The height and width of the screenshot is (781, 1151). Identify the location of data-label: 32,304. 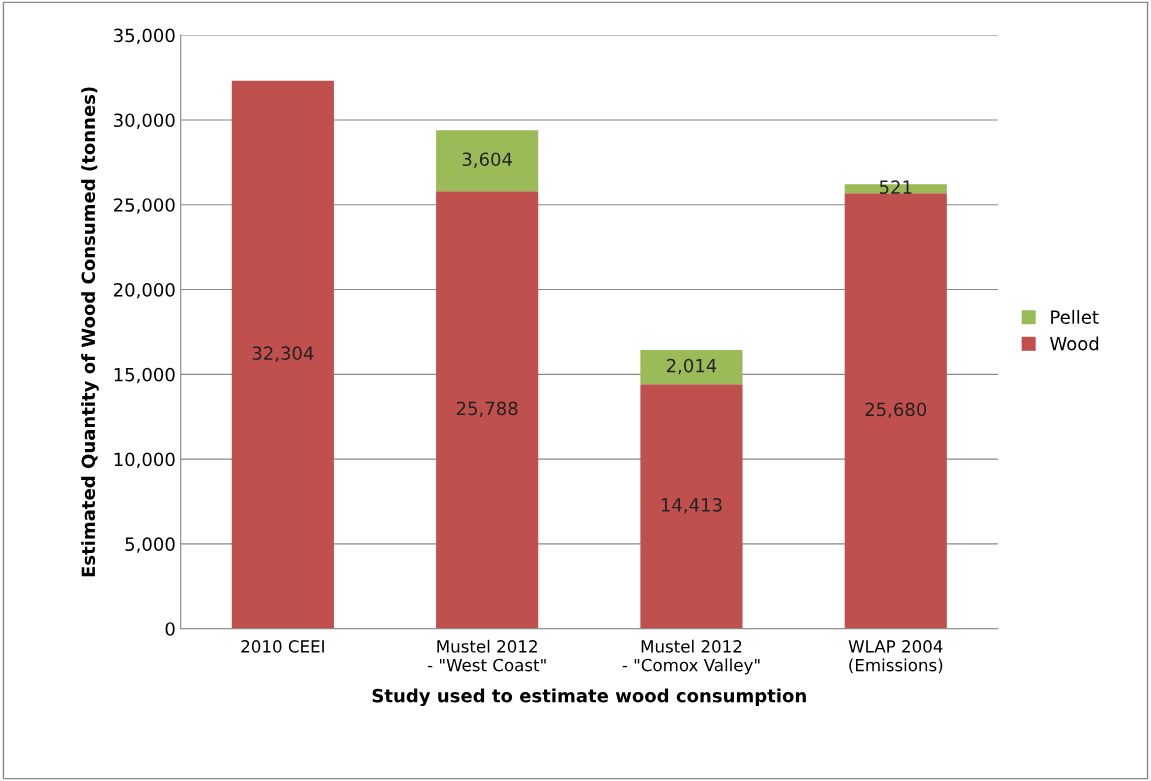
(283, 354).